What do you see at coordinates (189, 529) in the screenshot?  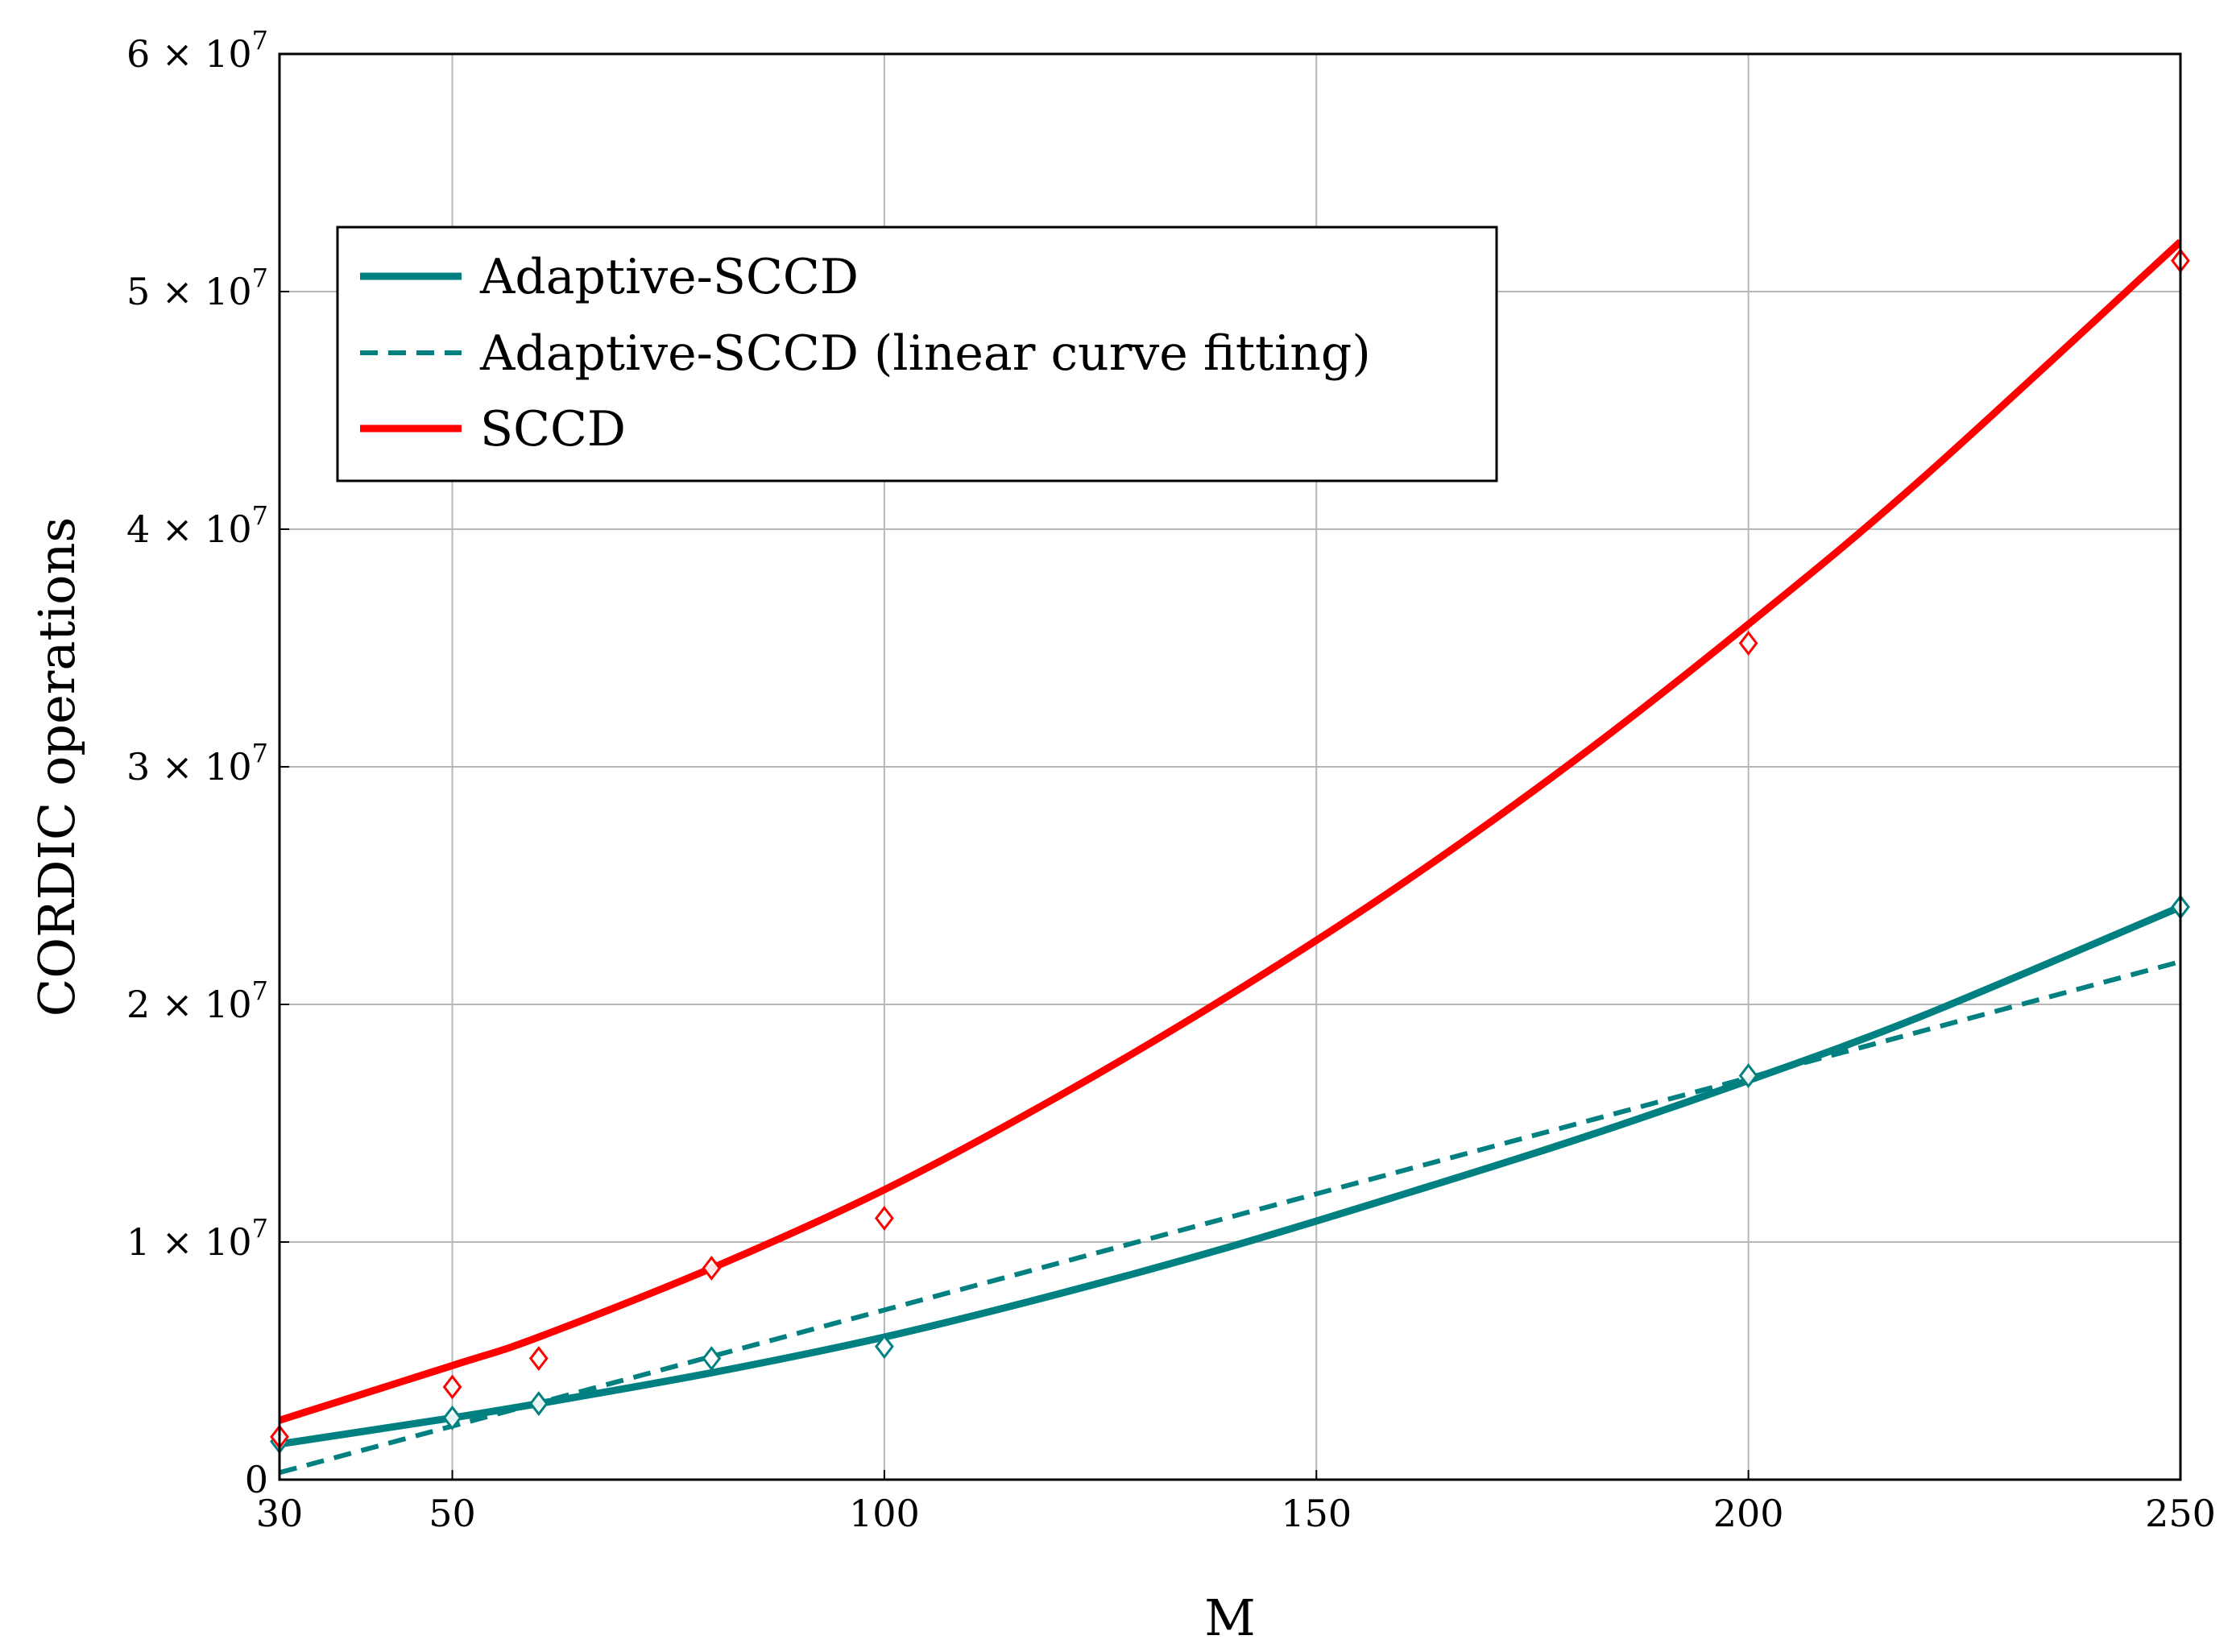 I see `y-tick-mantissa: 4 × 10` at bounding box center [189, 529].